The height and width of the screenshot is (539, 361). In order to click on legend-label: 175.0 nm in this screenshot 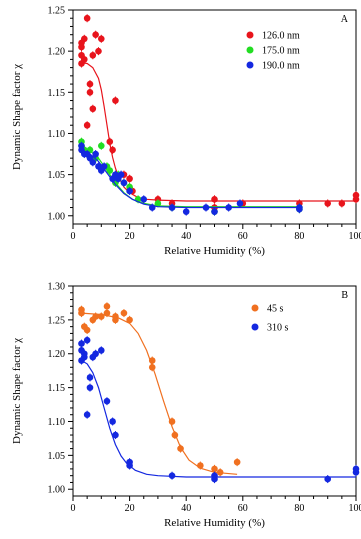, I will do `click(281, 51)`.